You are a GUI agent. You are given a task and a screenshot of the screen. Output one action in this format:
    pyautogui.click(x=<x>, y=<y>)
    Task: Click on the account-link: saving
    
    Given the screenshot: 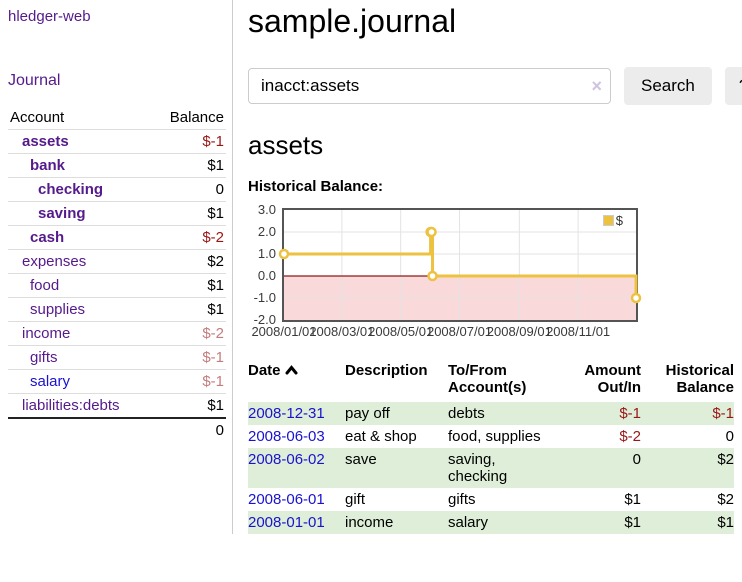 What is the action you would take?
    pyautogui.click(x=62, y=213)
    